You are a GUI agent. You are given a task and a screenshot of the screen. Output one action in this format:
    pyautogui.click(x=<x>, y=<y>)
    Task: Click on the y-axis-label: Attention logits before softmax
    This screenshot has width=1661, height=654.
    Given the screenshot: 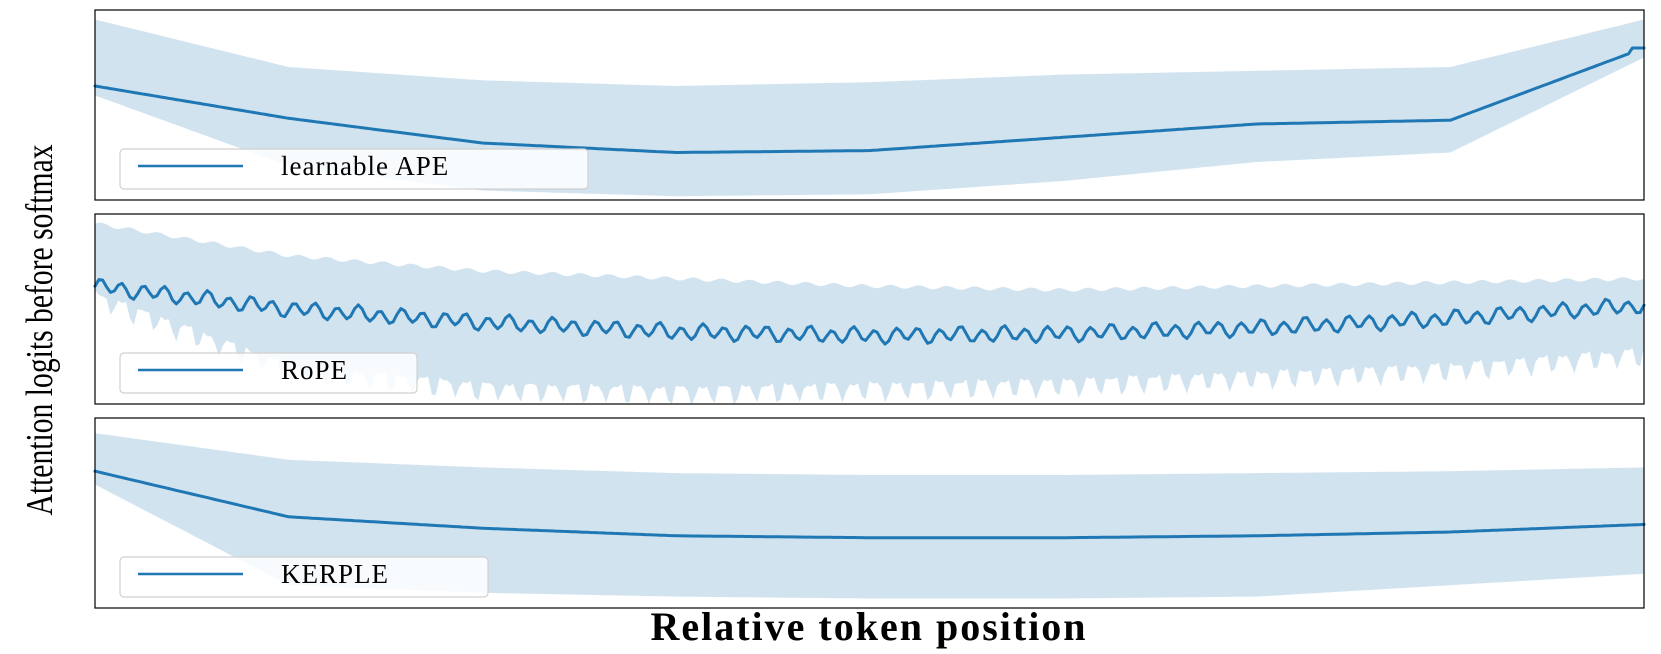 What is the action you would take?
    pyautogui.click(x=40, y=329)
    